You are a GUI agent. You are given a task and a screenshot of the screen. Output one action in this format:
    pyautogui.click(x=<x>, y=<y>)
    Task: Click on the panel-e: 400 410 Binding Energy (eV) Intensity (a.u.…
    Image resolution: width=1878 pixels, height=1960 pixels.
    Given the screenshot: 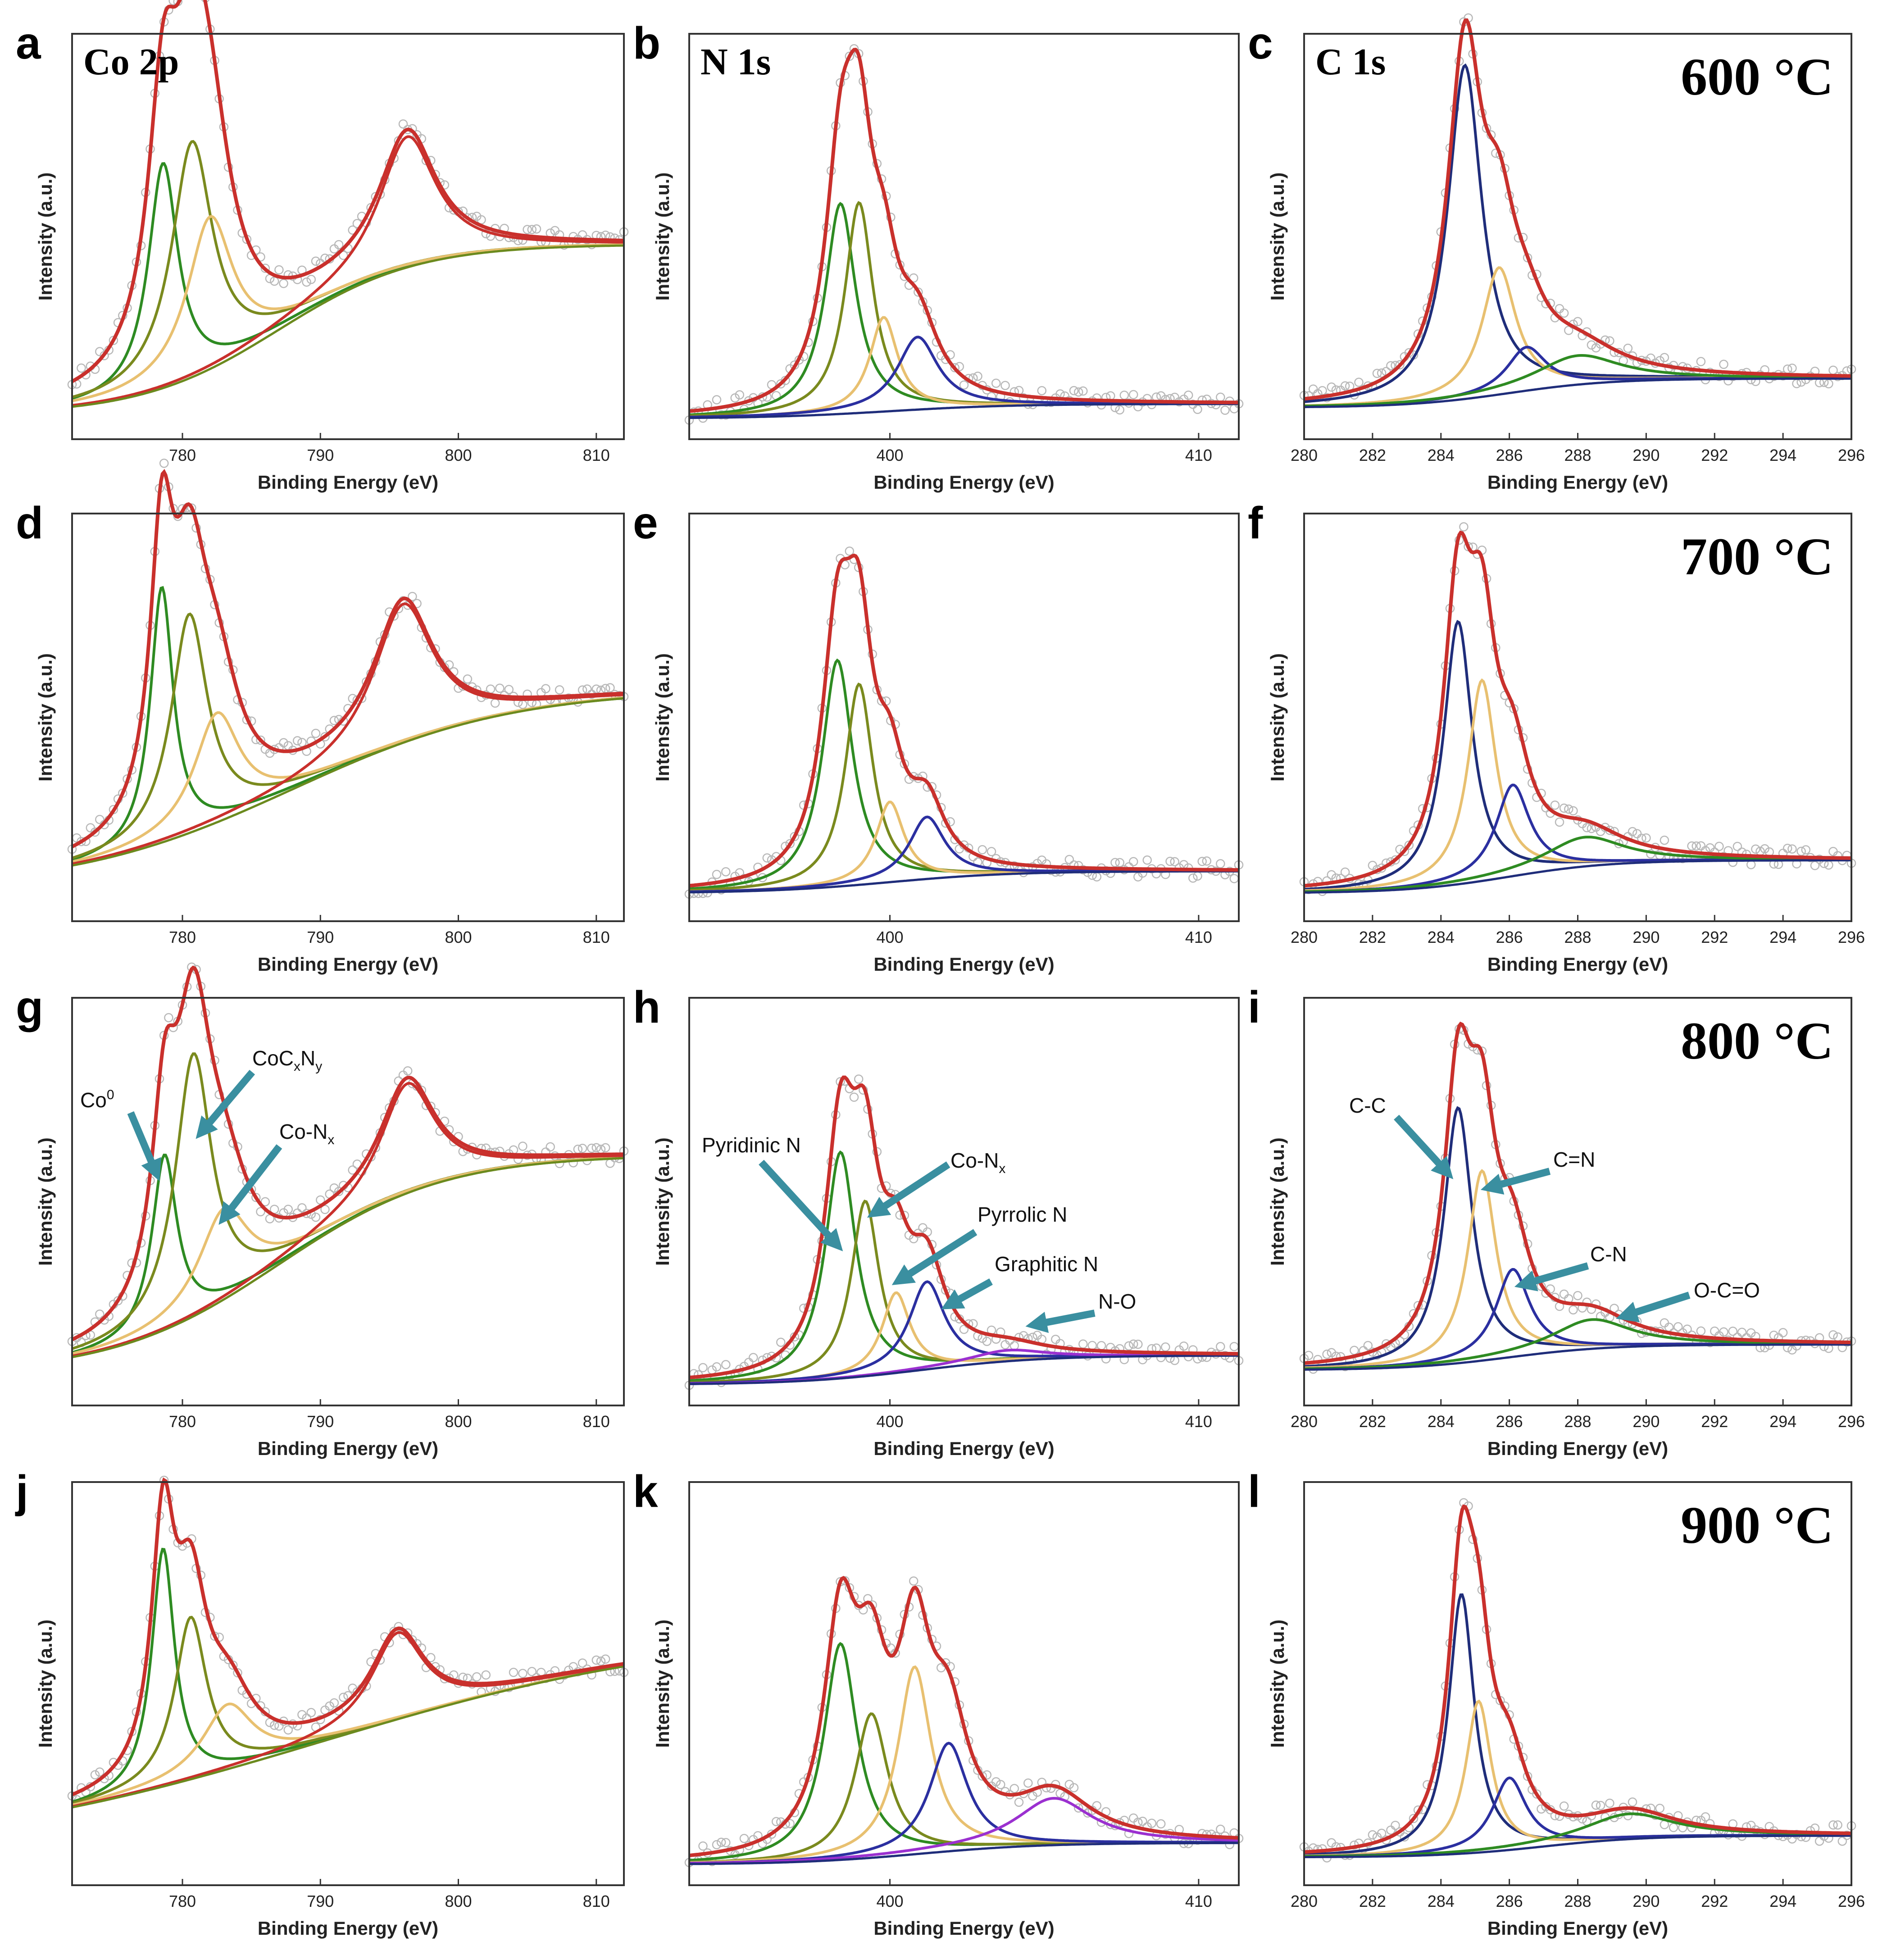 What is the action you would take?
    pyautogui.click(x=939, y=736)
    